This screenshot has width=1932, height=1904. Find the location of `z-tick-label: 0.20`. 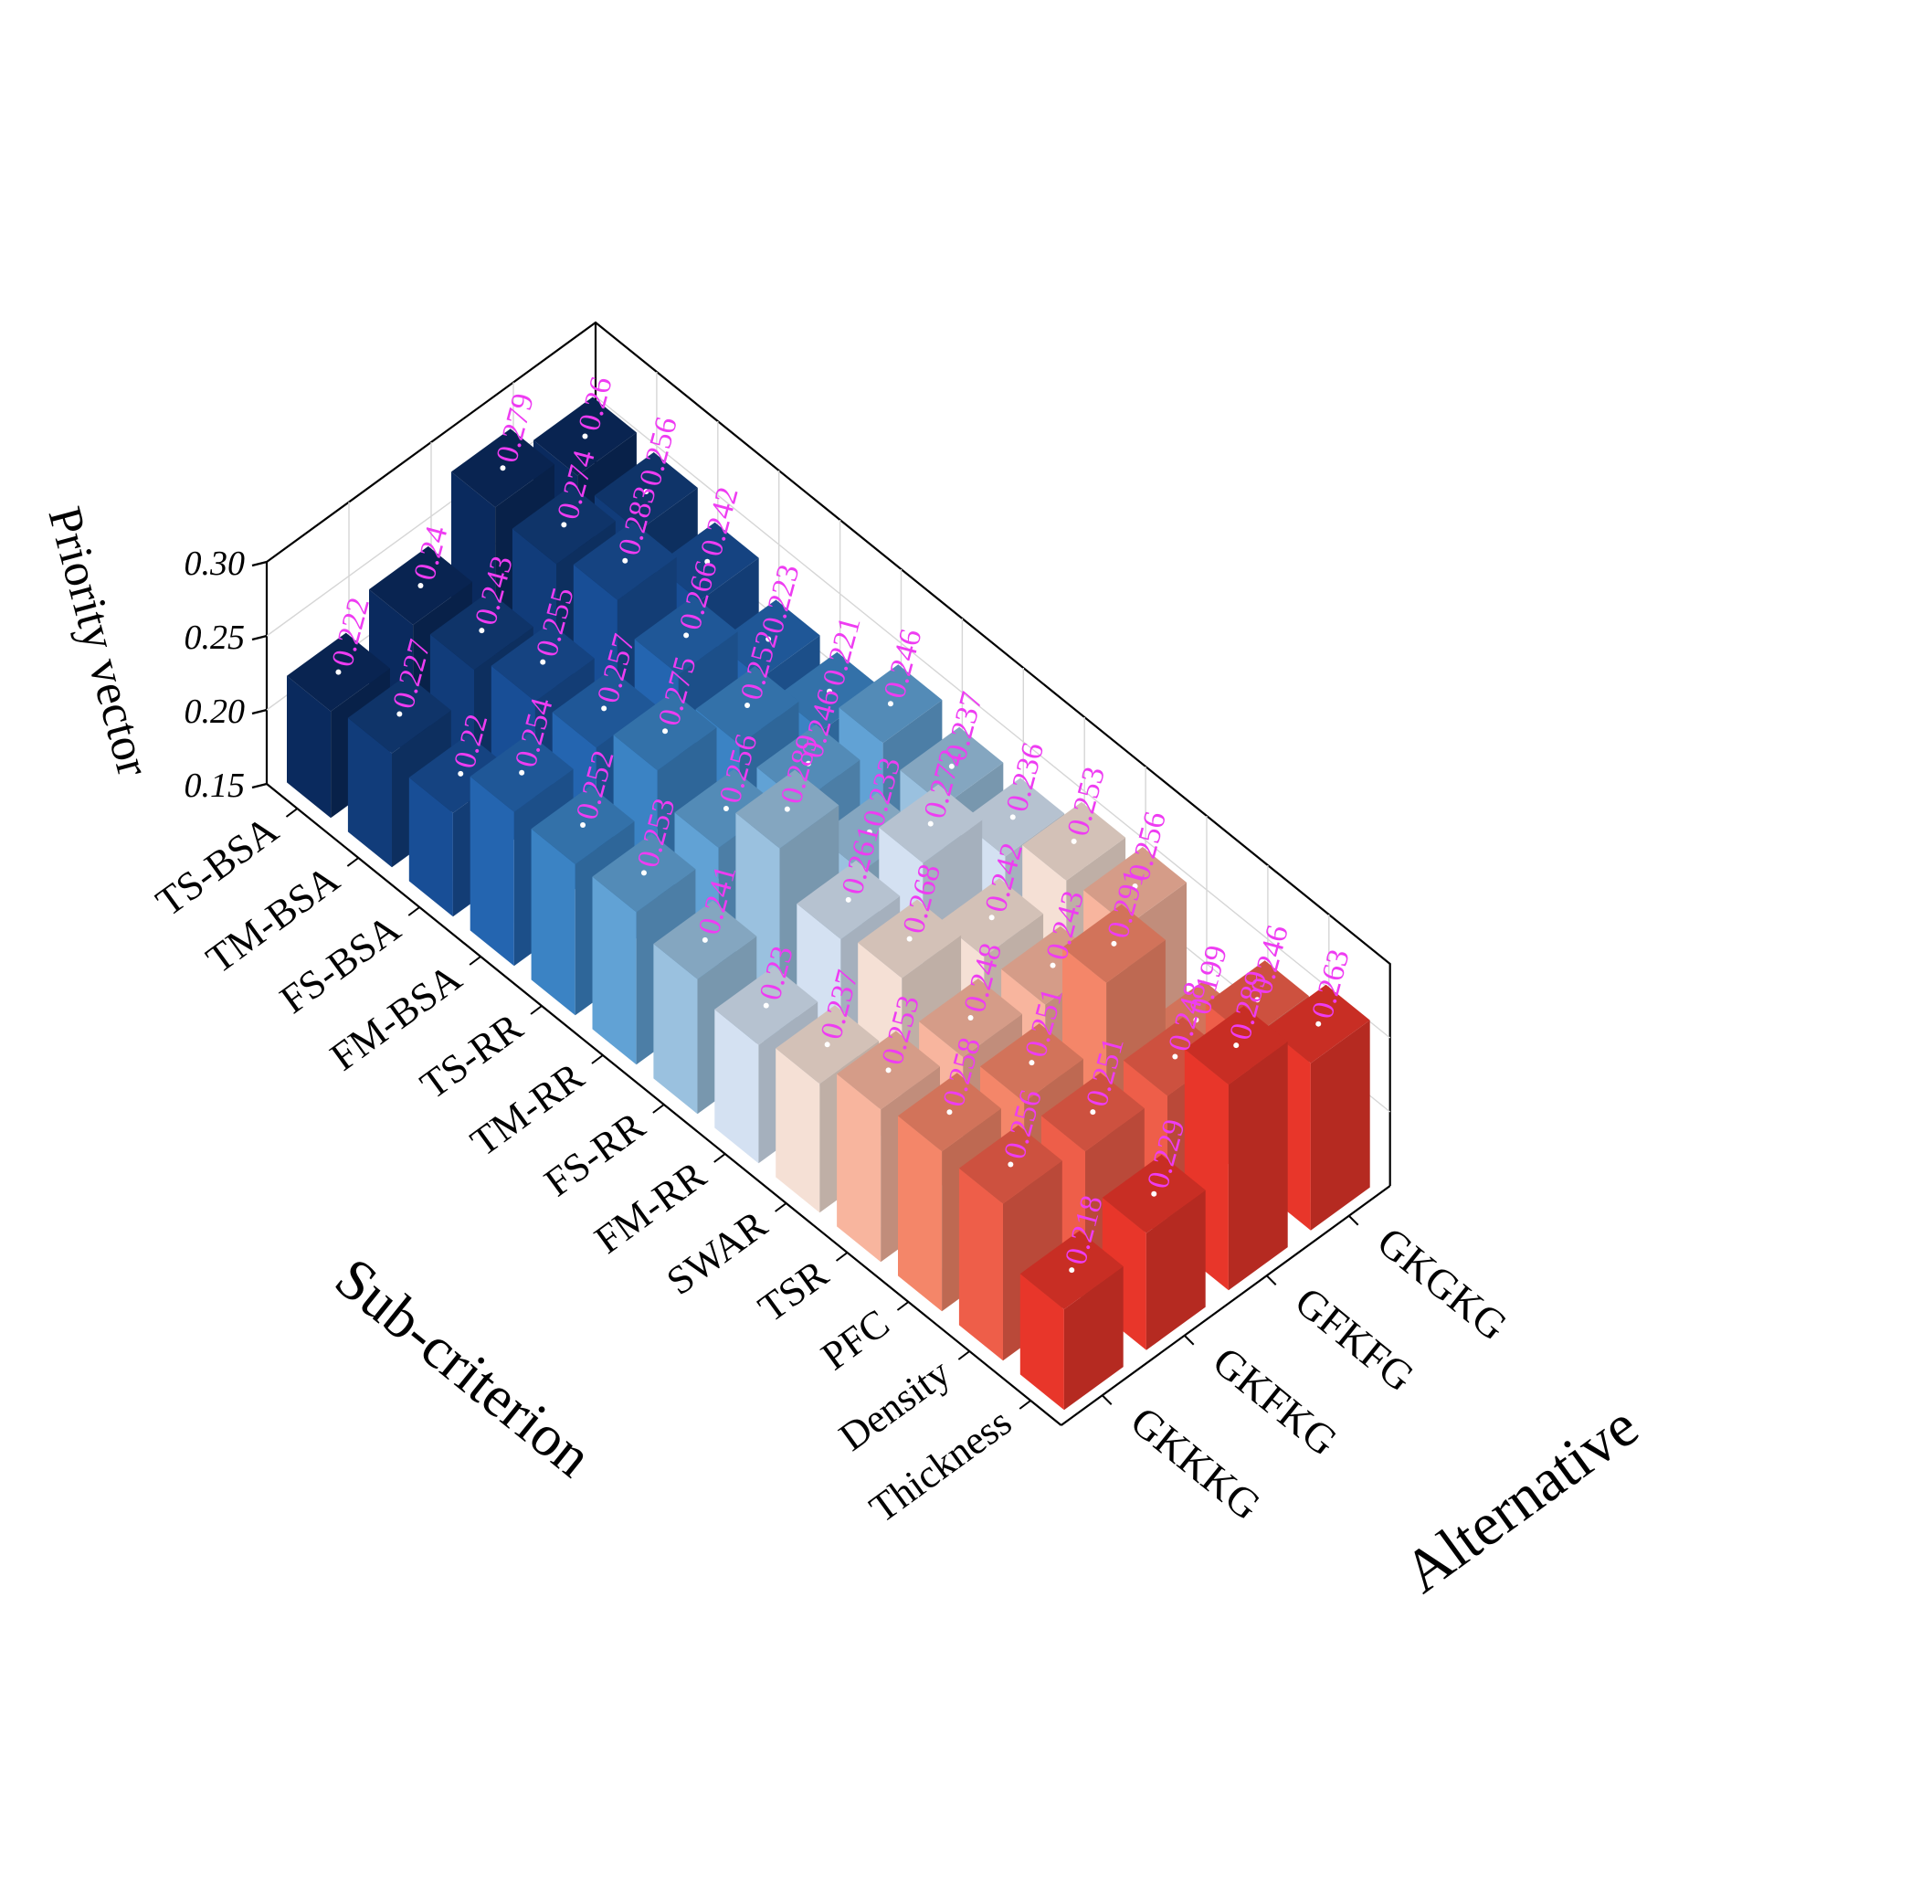

z-tick-label: 0.20 is located at coordinates (215, 712).